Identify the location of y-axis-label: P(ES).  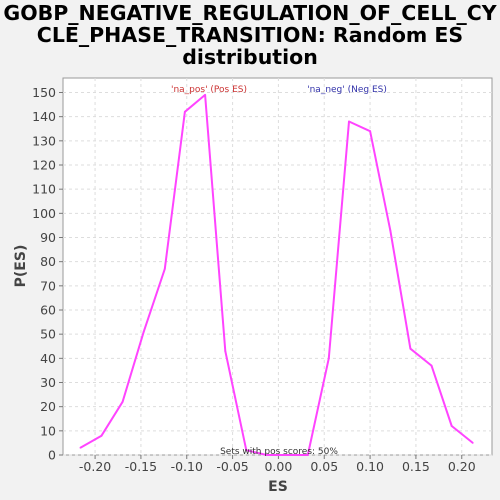
(21, 266).